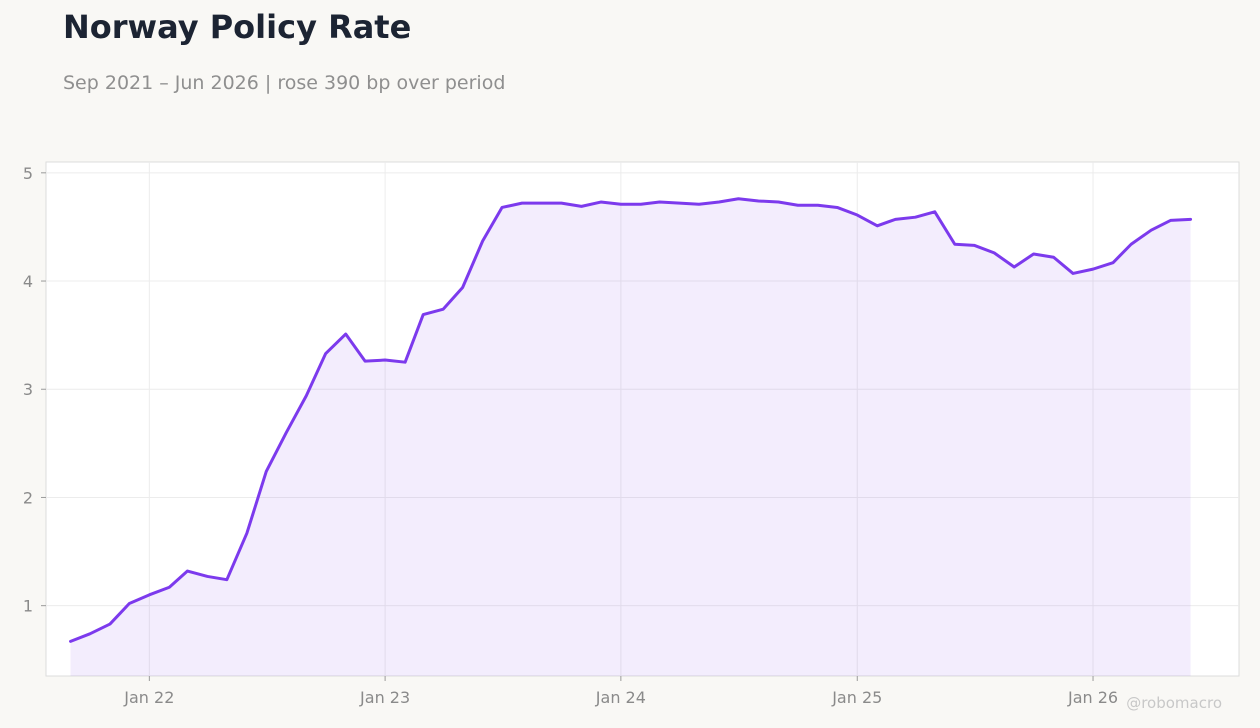 The image size is (1260, 728). Describe the element at coordinates (28, 173) in the screenshot. I see `y-tick-label: 5` at that location.